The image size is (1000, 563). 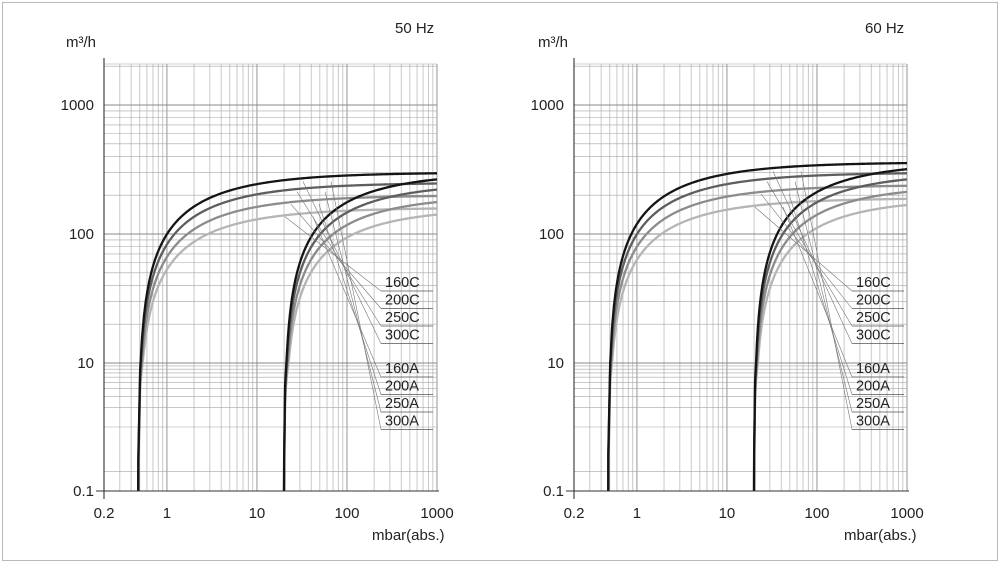 I want to click on chart-title-50hz: 50 Hz, so click(x=414, y=28).